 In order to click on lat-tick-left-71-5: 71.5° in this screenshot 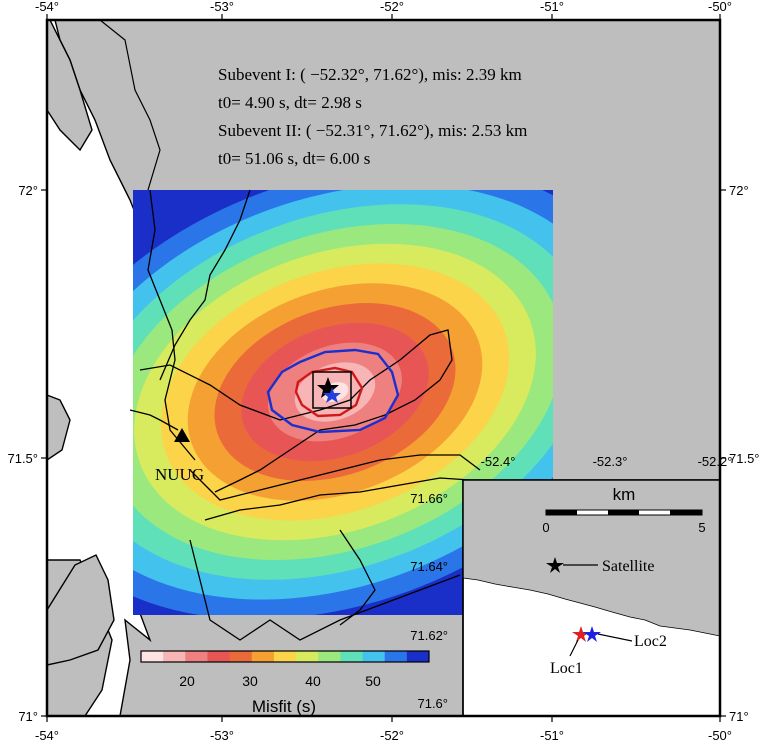, I will do `click(22, 458)`.